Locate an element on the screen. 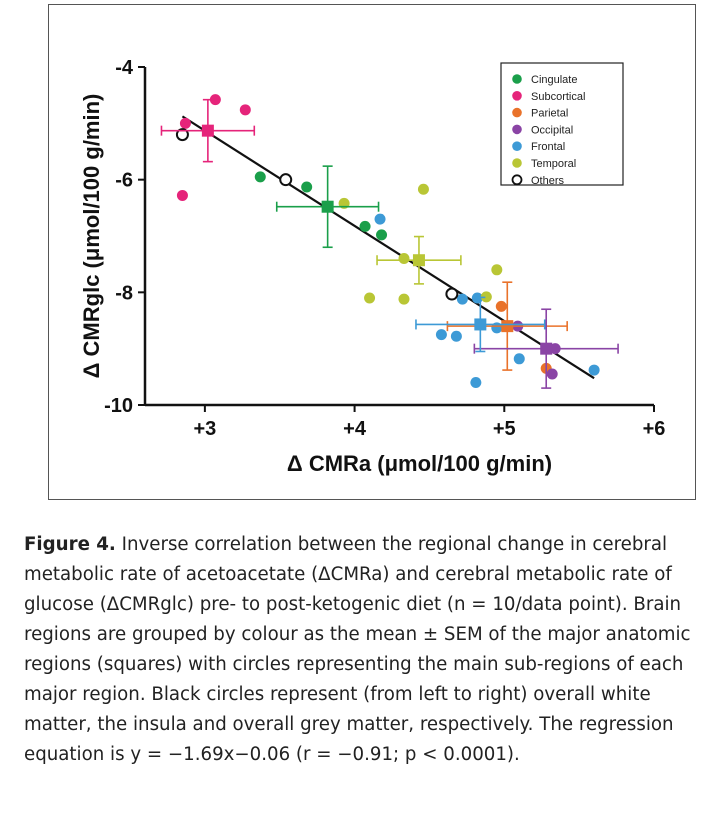 The width and height of the screenshot is (728, 833). cingulate-mean-square is located at coordinates (327, 206).